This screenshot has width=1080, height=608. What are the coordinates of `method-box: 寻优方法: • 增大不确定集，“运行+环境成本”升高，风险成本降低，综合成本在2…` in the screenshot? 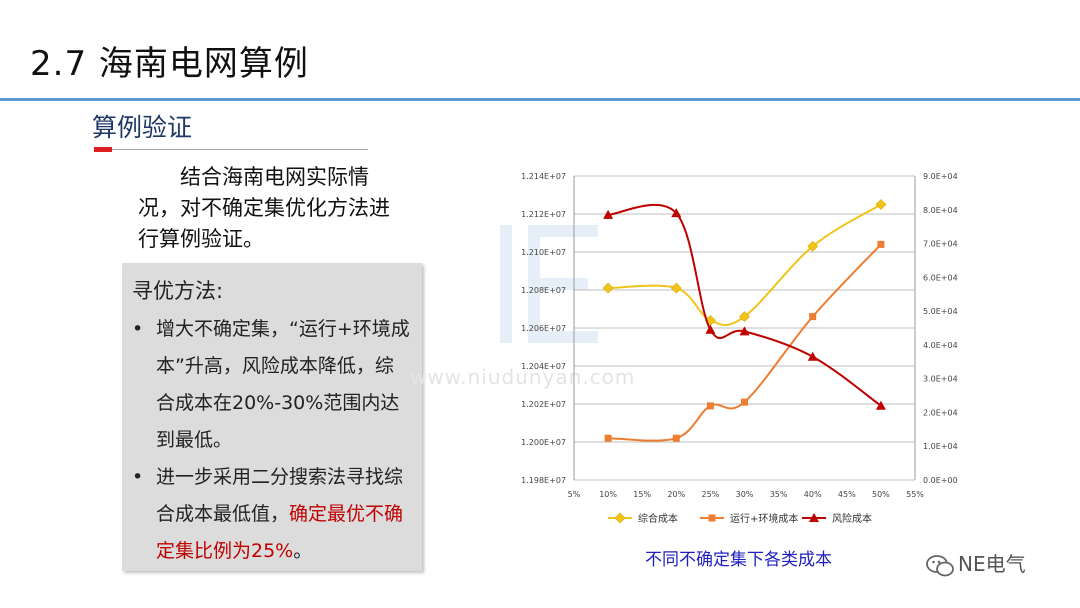 It's located at (272, 417).